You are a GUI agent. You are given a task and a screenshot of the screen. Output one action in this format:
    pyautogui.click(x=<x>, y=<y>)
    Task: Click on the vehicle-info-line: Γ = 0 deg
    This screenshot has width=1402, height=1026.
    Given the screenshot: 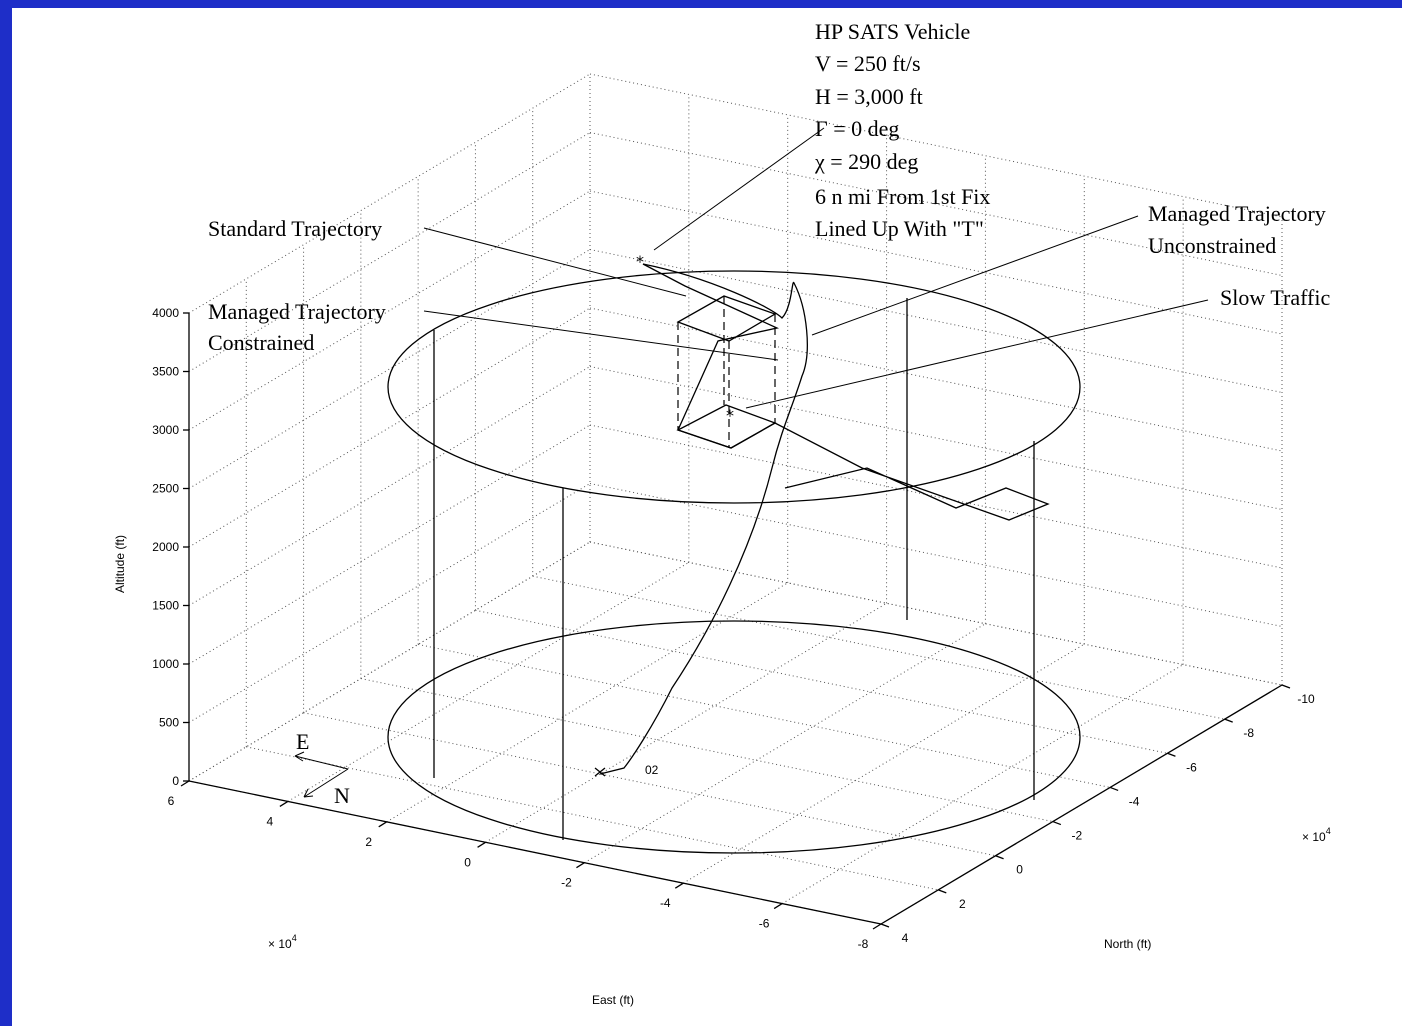 What is the action you would take?
    pyautogui.click(x=857, y=128)
    